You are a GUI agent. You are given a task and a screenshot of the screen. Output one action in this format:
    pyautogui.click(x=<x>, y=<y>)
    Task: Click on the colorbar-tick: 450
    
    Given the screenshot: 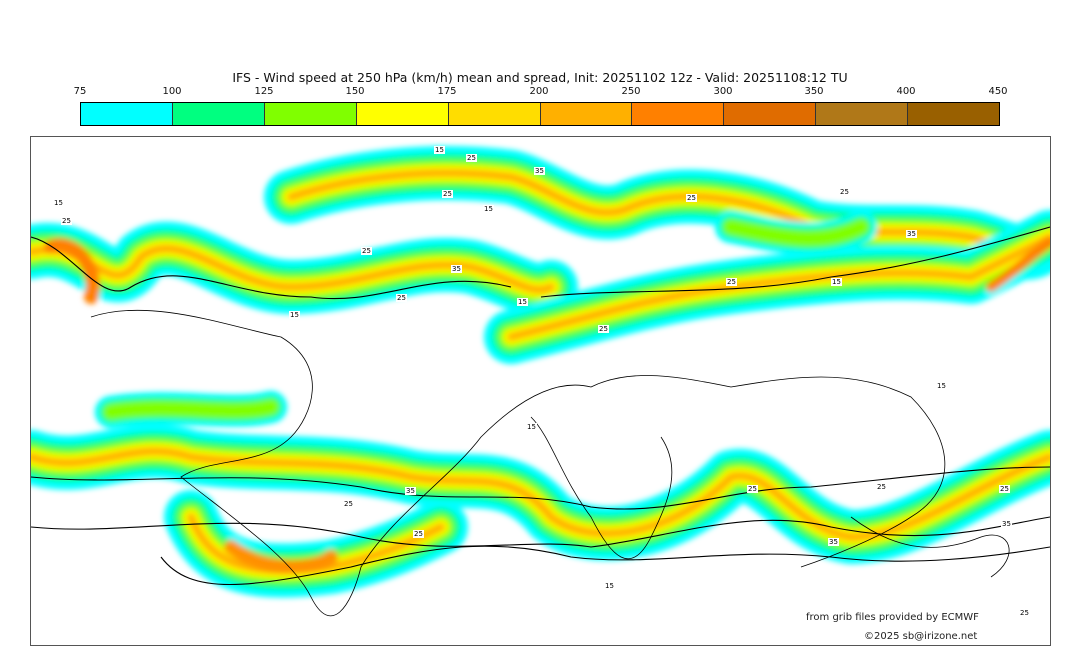 What is the action you would take?
    pyautogui.click(x=998, y=91)
    